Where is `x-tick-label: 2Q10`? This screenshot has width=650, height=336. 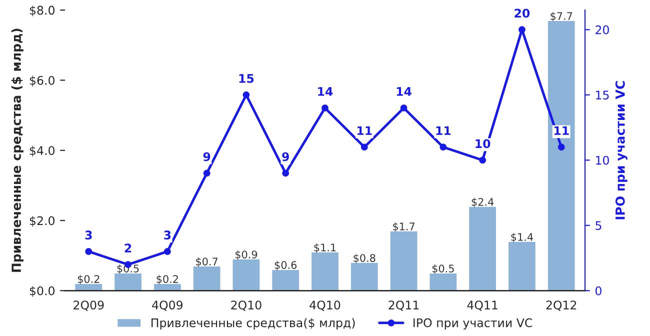
x-tick-label: 2Q10 is located at coordinates (246, 305).